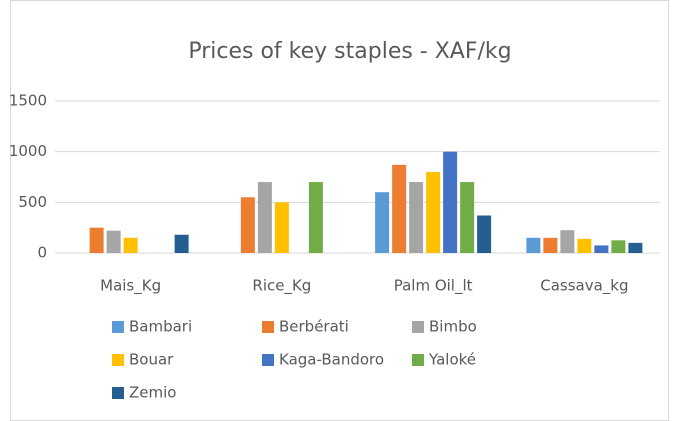 This screenshot has width=673, height=421. What do you see at coordinates (160, 327) in the screenshot?
I see `legend-label: Bambari` at bounding box center [160, 327].